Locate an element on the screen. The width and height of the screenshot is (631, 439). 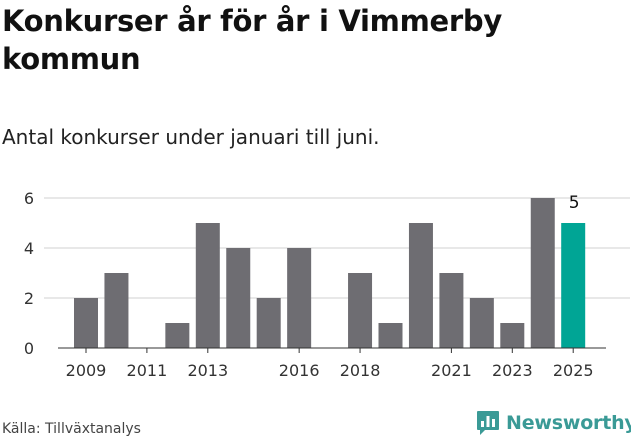
bar-2020 is located at coordinates (420, 285).